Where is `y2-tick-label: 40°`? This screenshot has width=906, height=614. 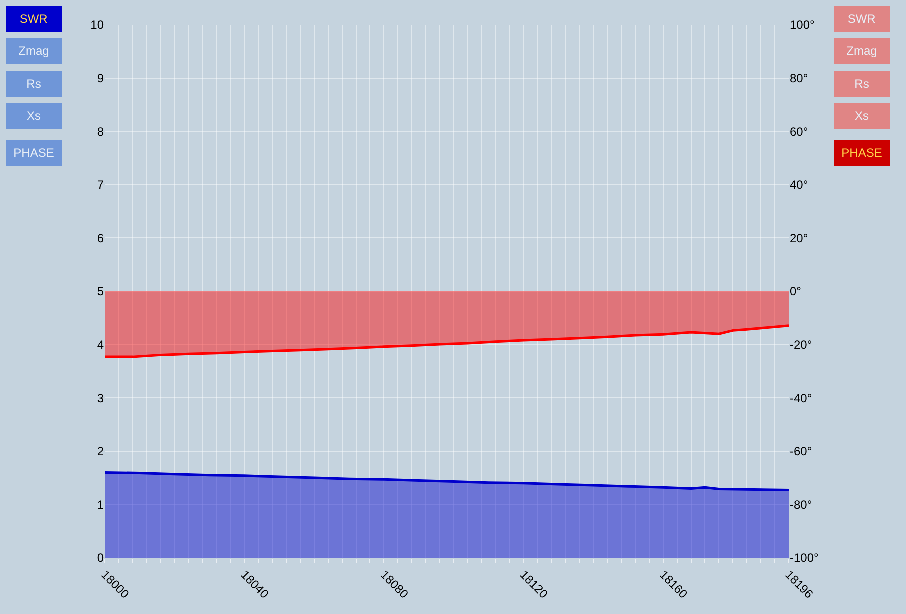
y2-tick-label: 40° is located at coordinates (799, 185).